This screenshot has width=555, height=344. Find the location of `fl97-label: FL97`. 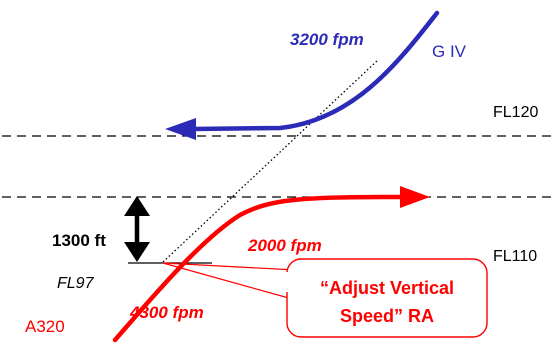

fl97-label: FL97 is located at coordinates (76, 283).